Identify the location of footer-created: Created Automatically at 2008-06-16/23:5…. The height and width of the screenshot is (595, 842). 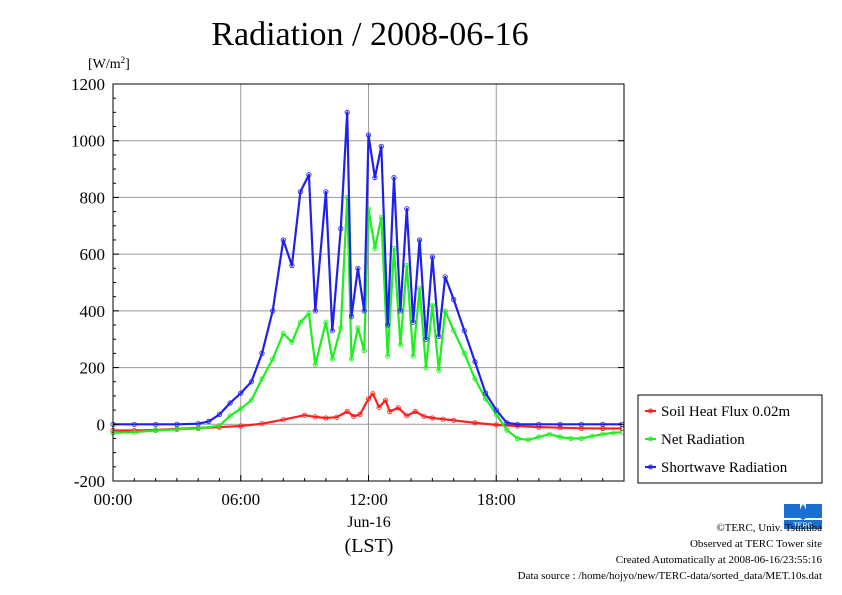
(718, 560).